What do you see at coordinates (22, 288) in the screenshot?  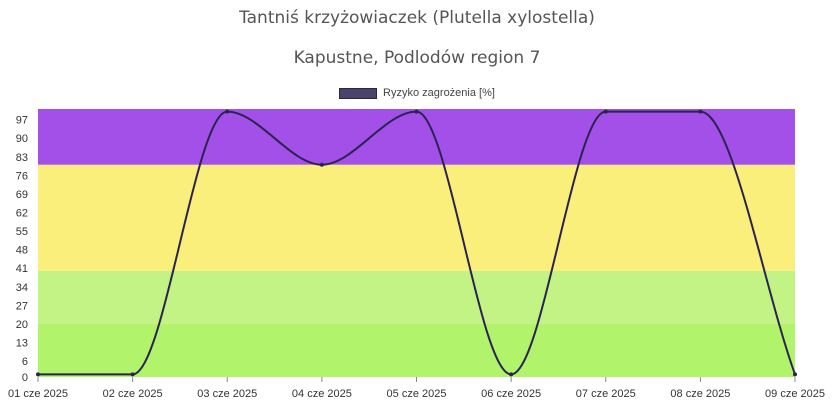 I see `y-tick-label: 34` at bounding box center [22, 288].